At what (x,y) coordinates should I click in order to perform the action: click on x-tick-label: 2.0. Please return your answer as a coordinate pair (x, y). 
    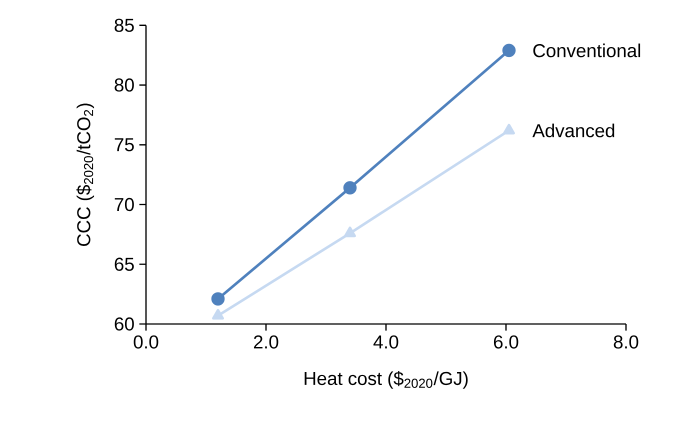
    Looking at the image, I should click on (266, 342).